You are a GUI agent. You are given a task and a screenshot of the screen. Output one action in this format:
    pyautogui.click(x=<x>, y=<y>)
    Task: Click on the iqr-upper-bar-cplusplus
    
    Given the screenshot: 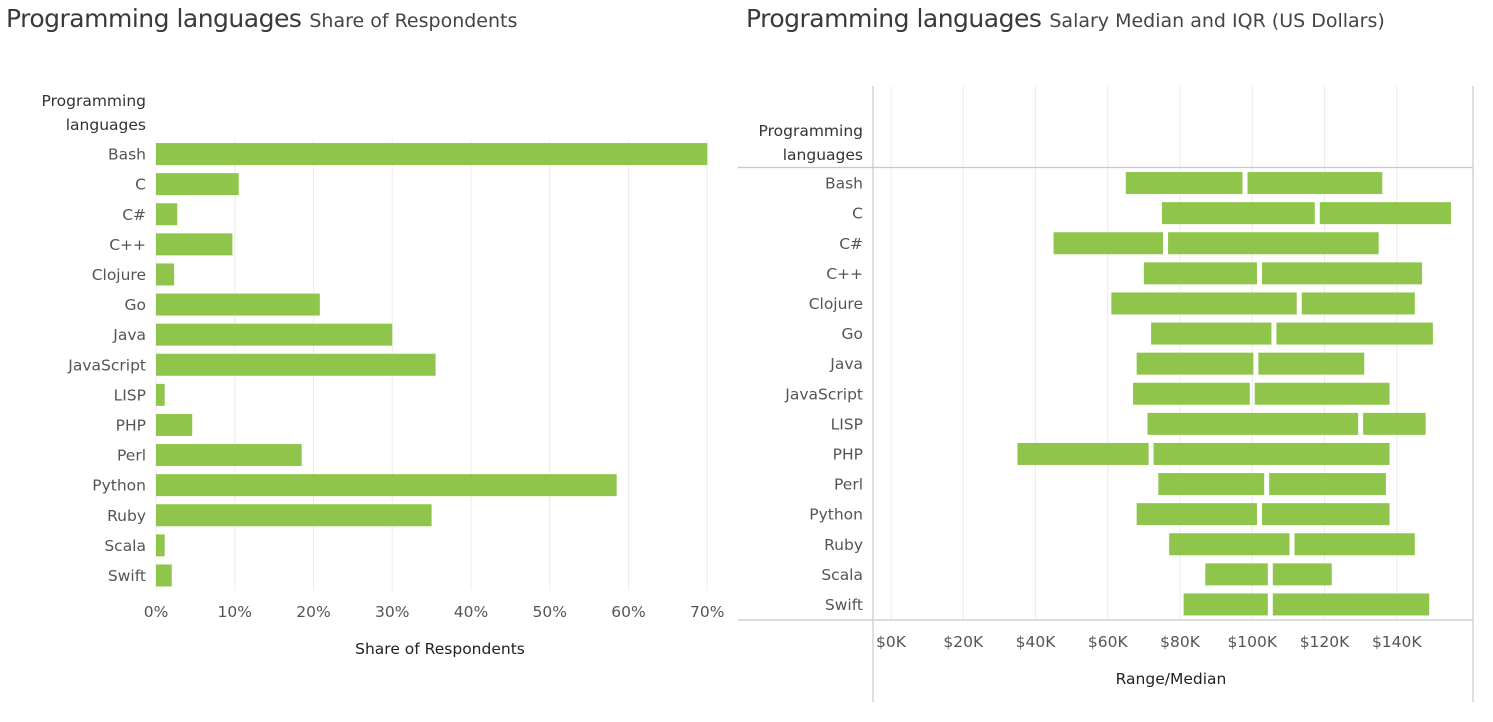 What is the action you would take?
    pyautogui.click(x=1342, y=273)
    